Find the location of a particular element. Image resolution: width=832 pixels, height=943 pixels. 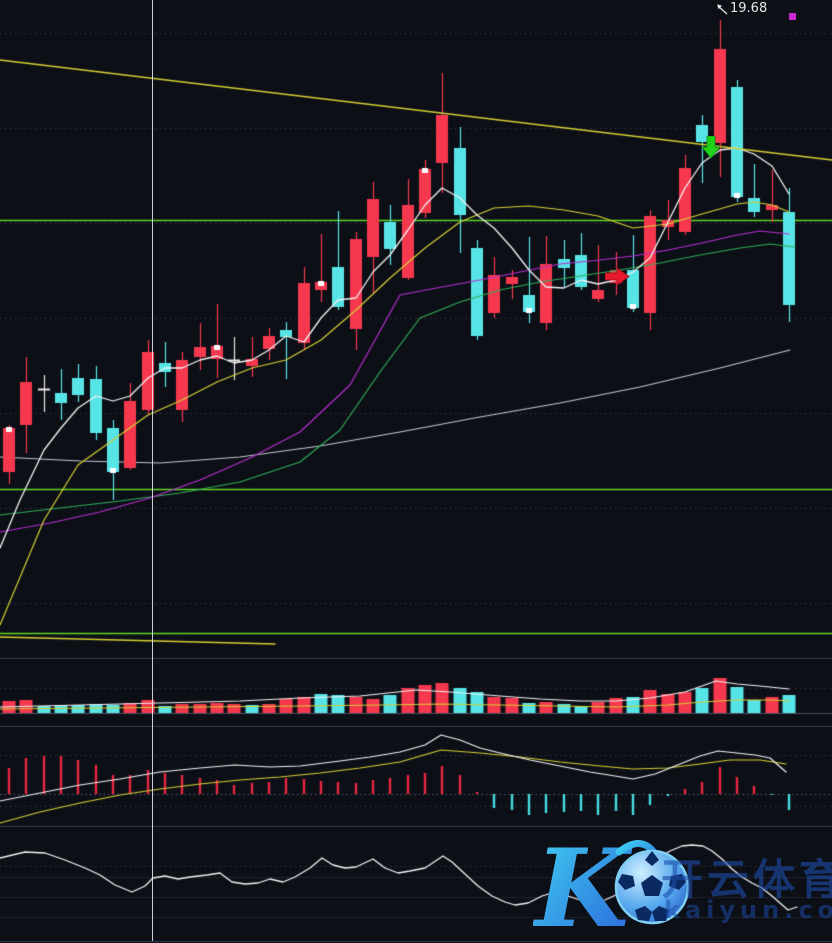

sell-signal-arrow-icon is located at coordinates (711, 149).